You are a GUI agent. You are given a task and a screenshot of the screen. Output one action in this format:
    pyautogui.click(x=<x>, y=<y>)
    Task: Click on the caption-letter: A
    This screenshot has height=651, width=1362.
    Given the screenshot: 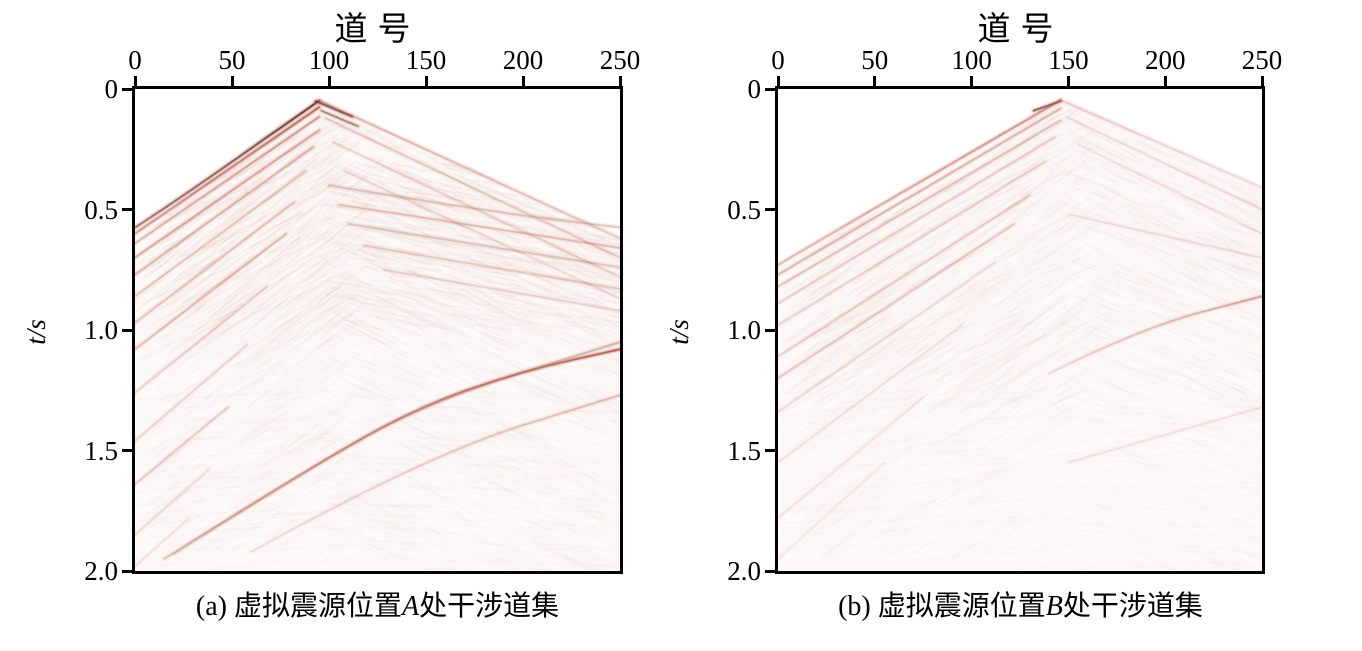 What is the action you would take?
    pyautogui.click(x=410, y=606)
    